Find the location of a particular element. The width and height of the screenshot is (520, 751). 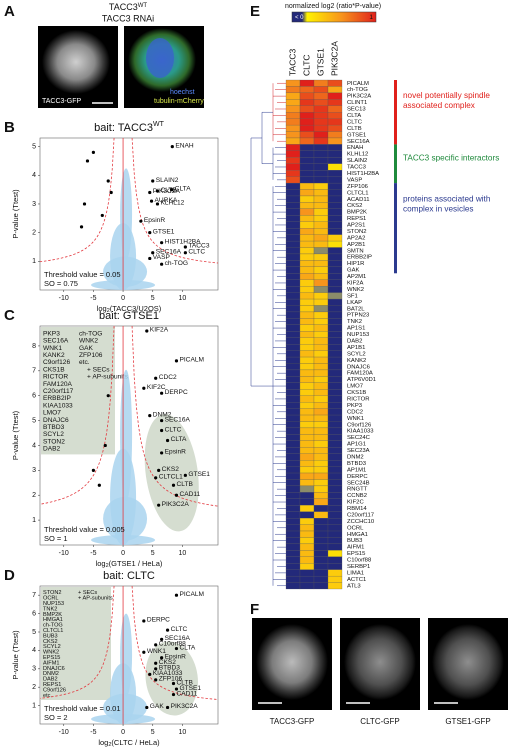

list-item: FAM120A is located at coordinates (58, 384).